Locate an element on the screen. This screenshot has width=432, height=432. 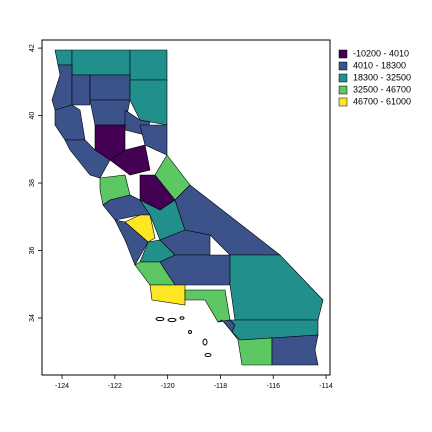
y-tick-label: 34 is located at coordinates (32, 318).